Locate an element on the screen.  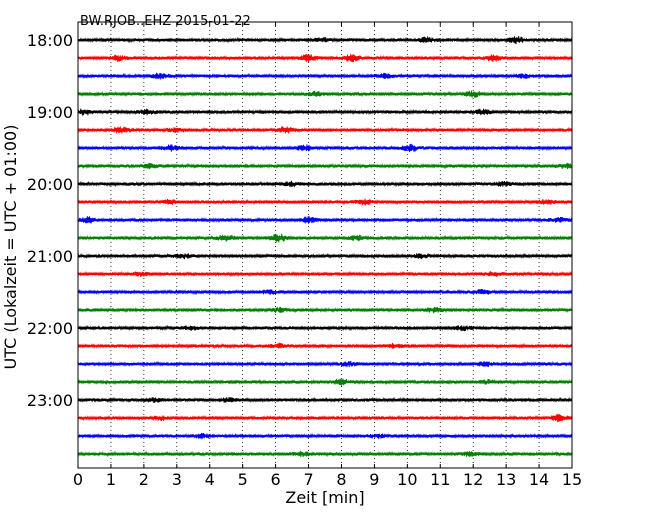
x-tick-label: 1 is located at coordinates (111, 479).